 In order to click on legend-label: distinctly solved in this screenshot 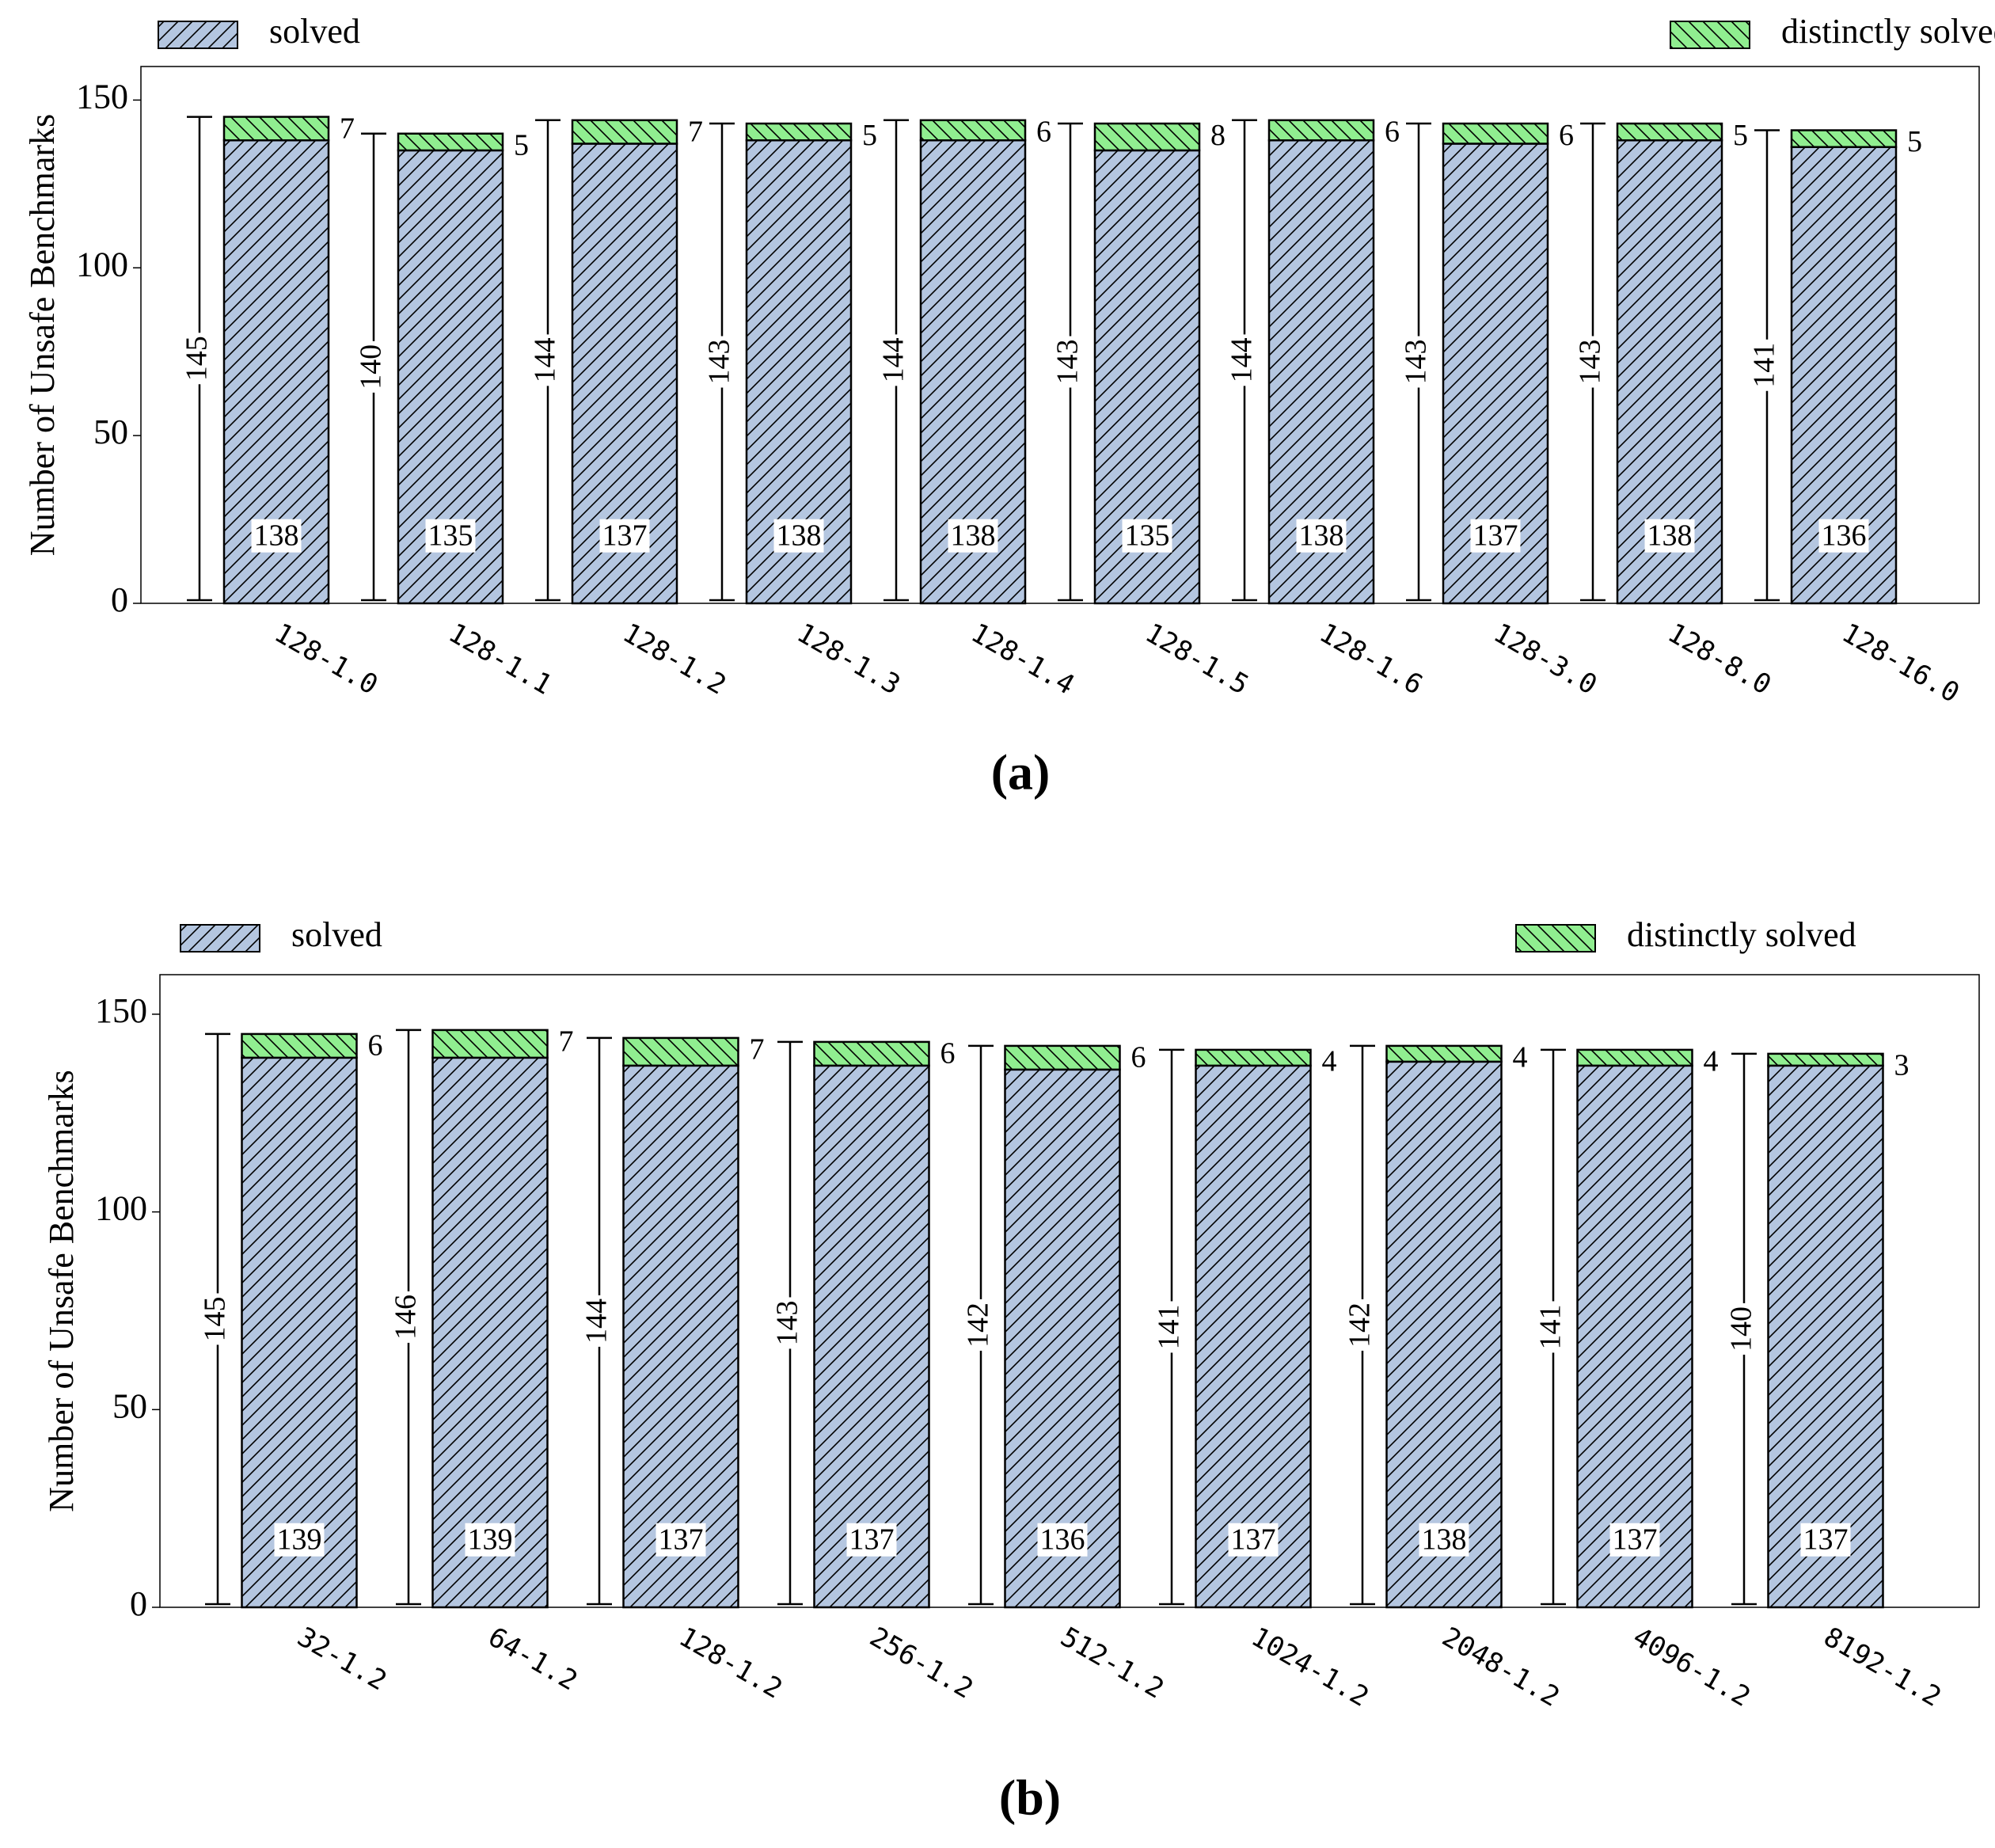, I will do `click(1741, 934)`.